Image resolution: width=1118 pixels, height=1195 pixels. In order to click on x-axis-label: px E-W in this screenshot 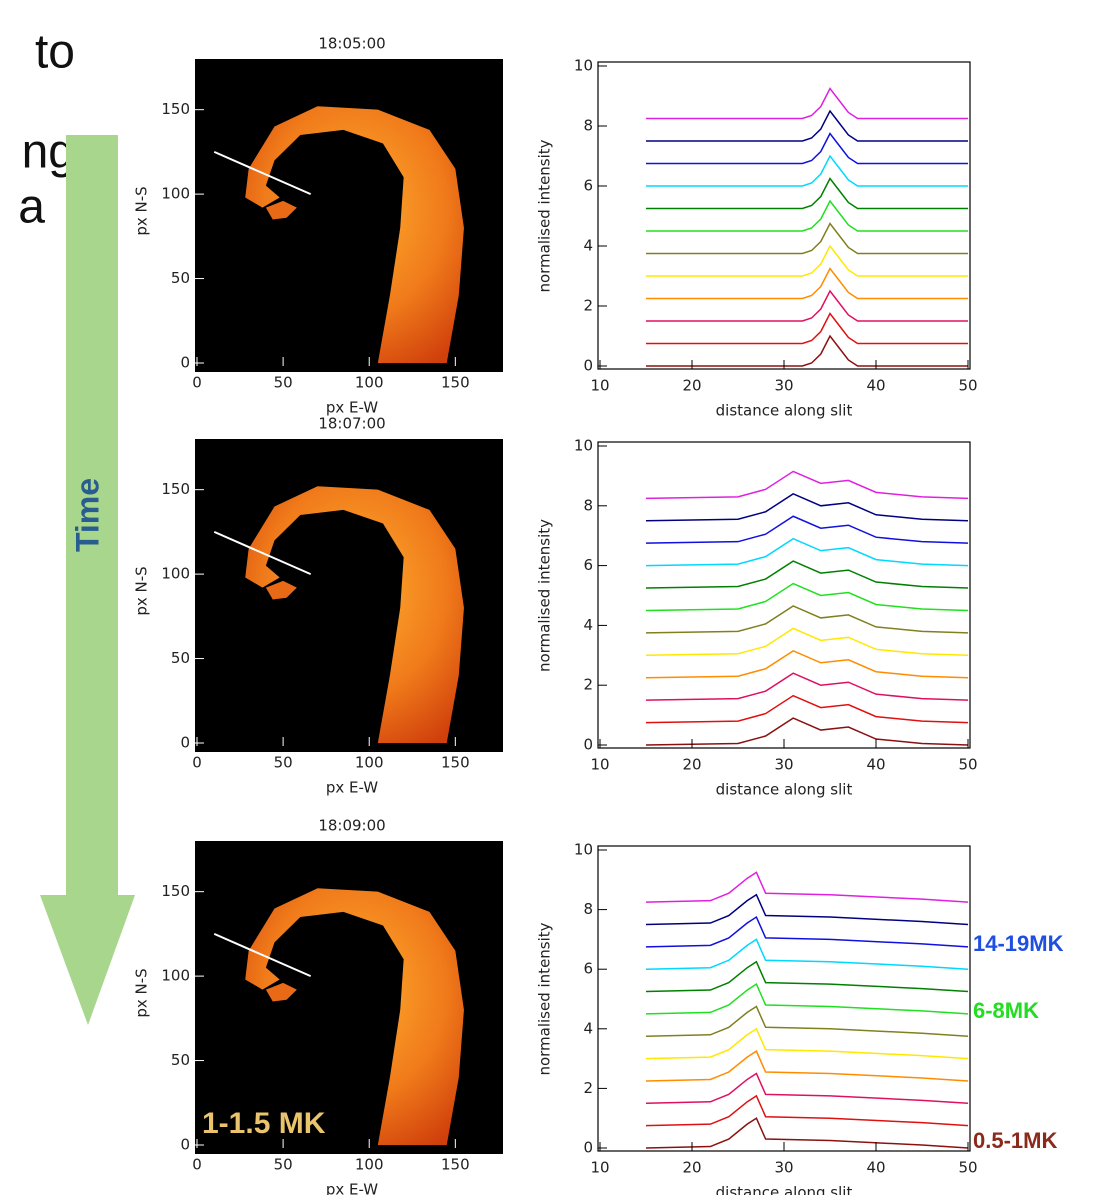, I will do `click(352, 1188)`.